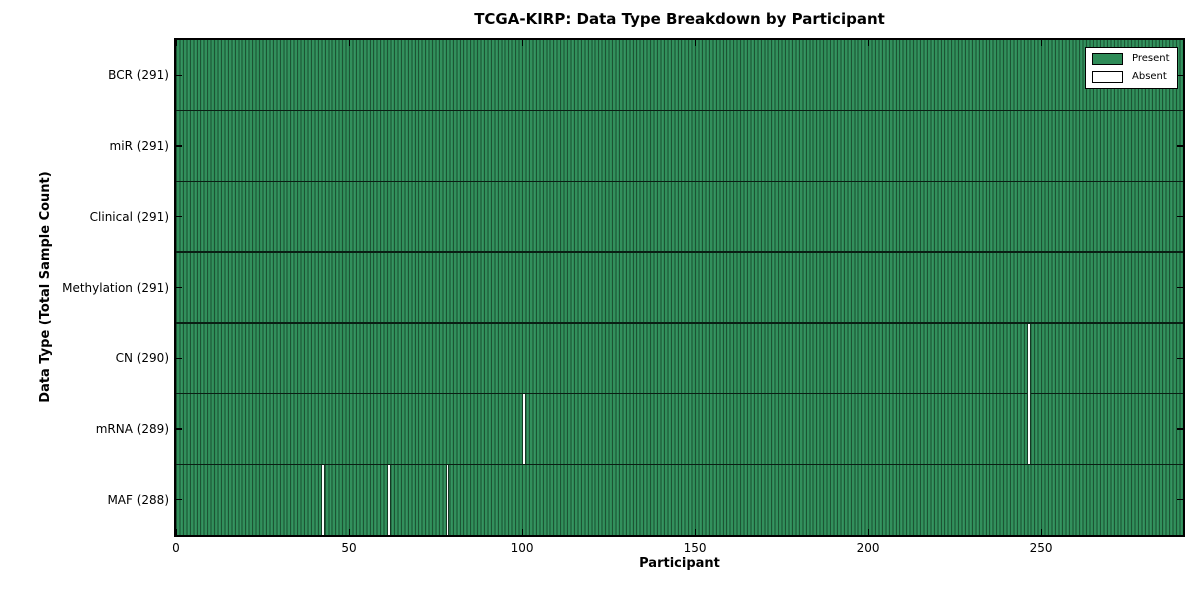 The width and height of the screenshot is (1200, 600). I want to click on x-tick-label: 0, so click(176, 548).